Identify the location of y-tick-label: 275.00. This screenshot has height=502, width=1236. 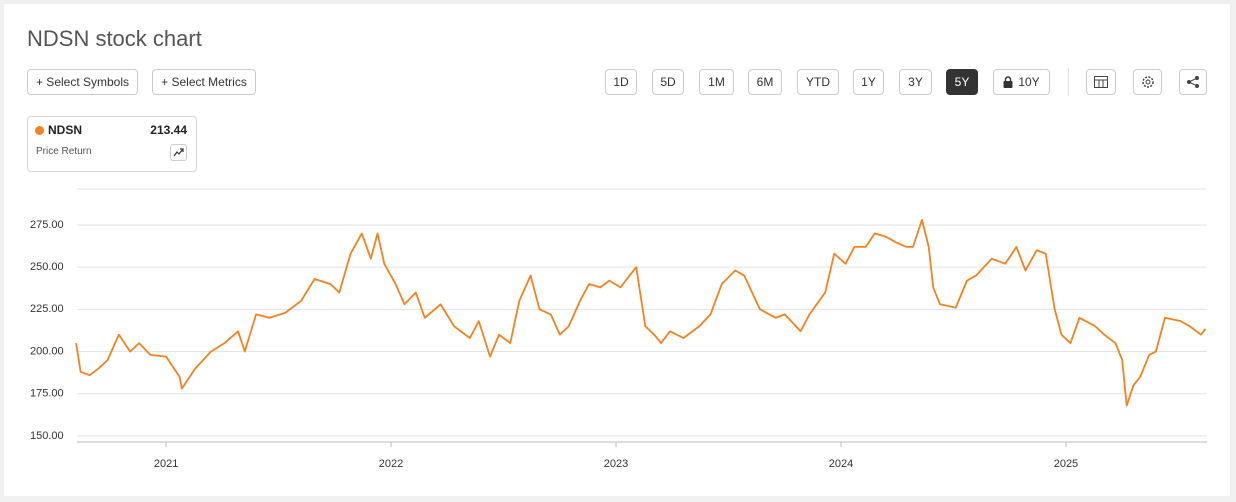
(47, 225).